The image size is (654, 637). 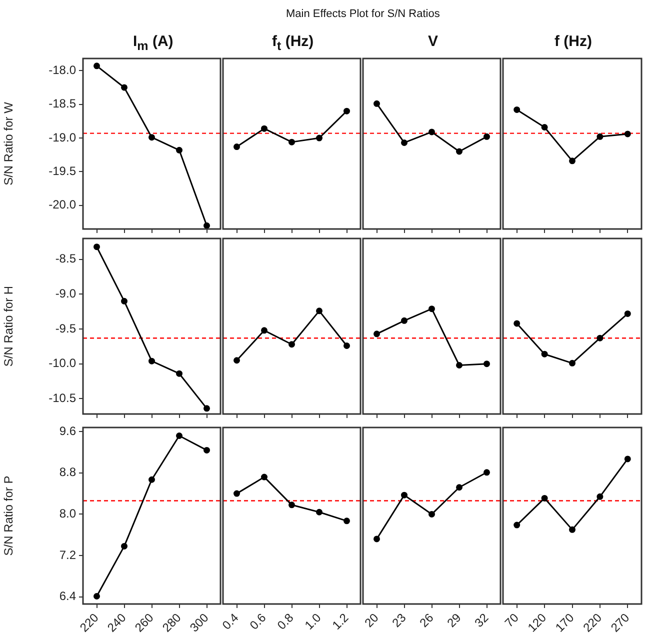 I want to click on x-tick-label: 32, so click(x=482, y=620).